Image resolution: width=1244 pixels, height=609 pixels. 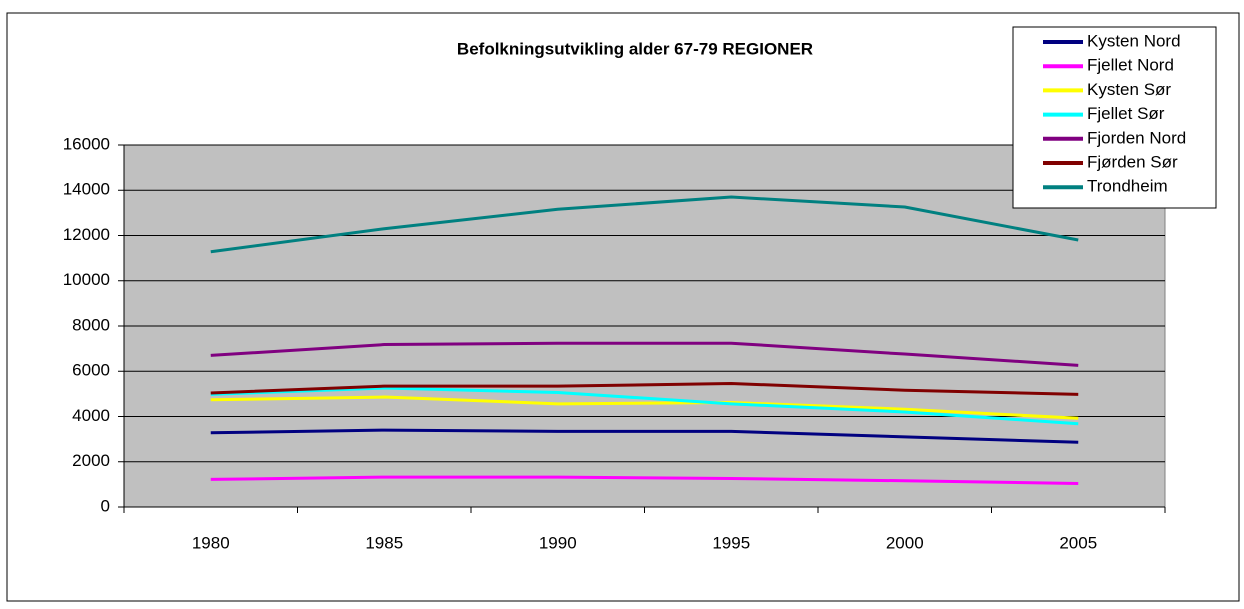 What do you see at coordinates (1129, 89) in the screenshot?
I see `legend-label: Kysten Sør` at bounding box center [1129, 89].